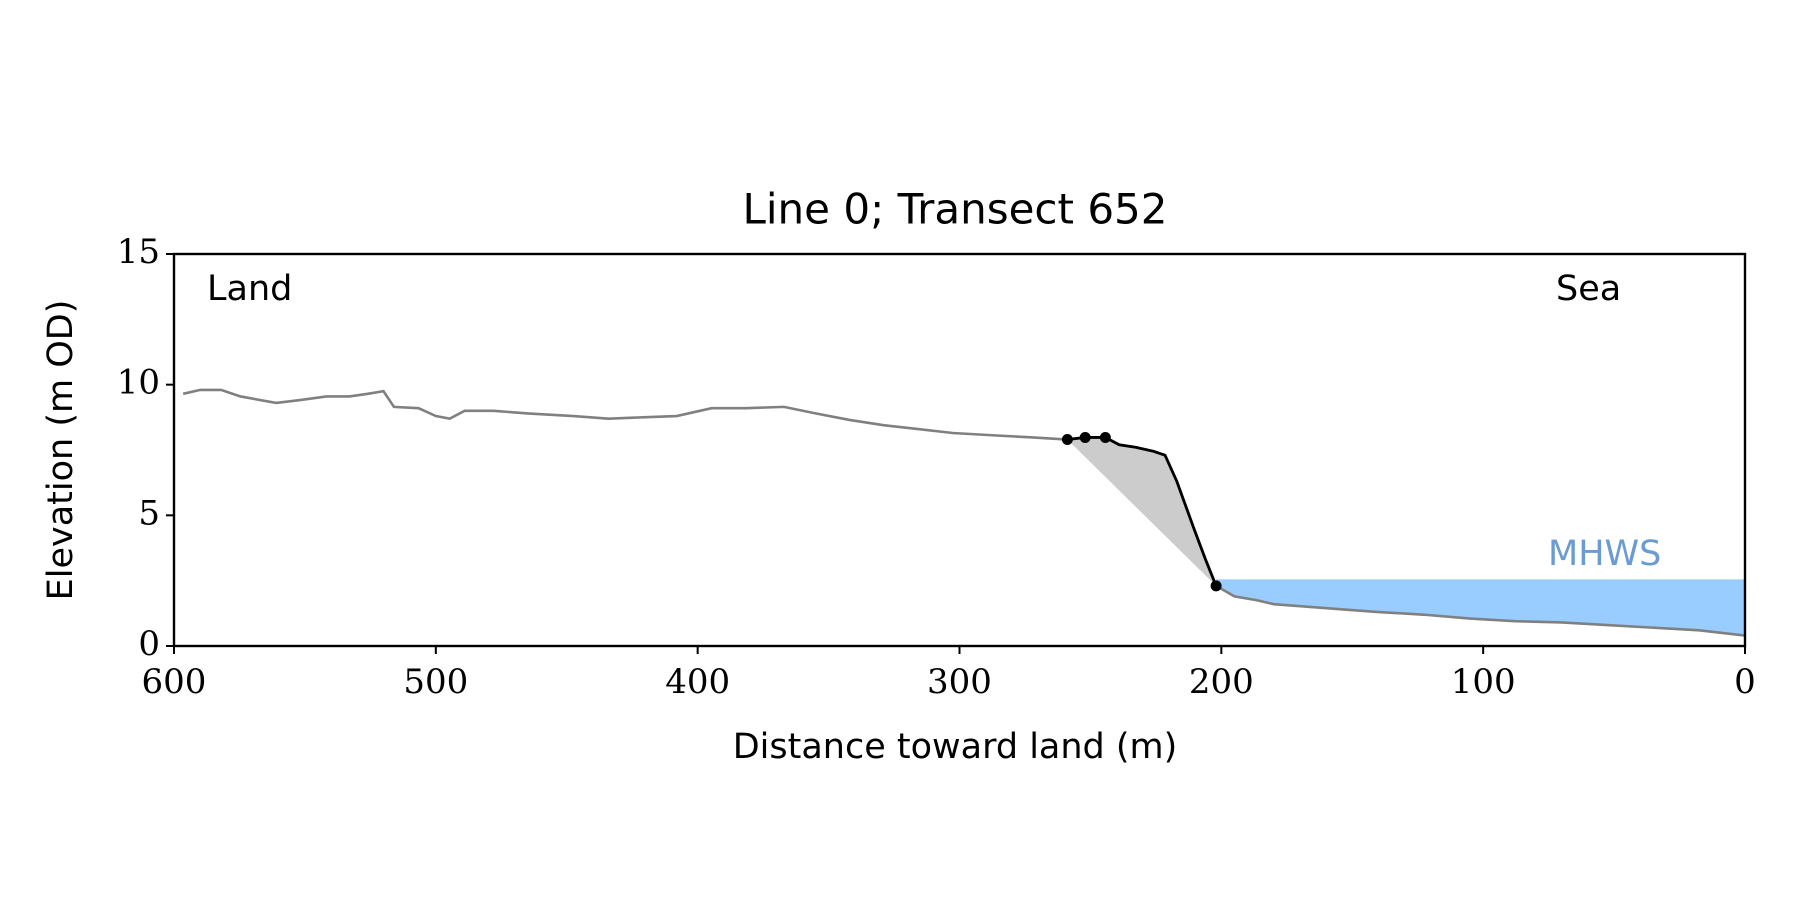  I want to click on cliff-area, so click(1142, 511).